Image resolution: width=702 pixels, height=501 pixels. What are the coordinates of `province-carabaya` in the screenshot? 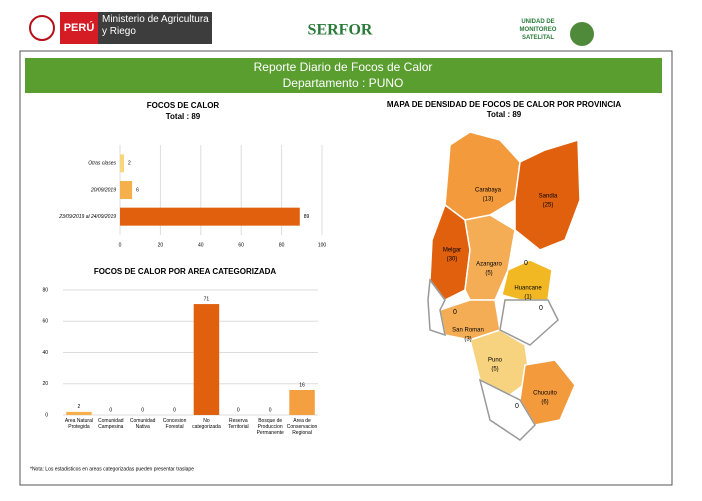 It's located at (482, 176).